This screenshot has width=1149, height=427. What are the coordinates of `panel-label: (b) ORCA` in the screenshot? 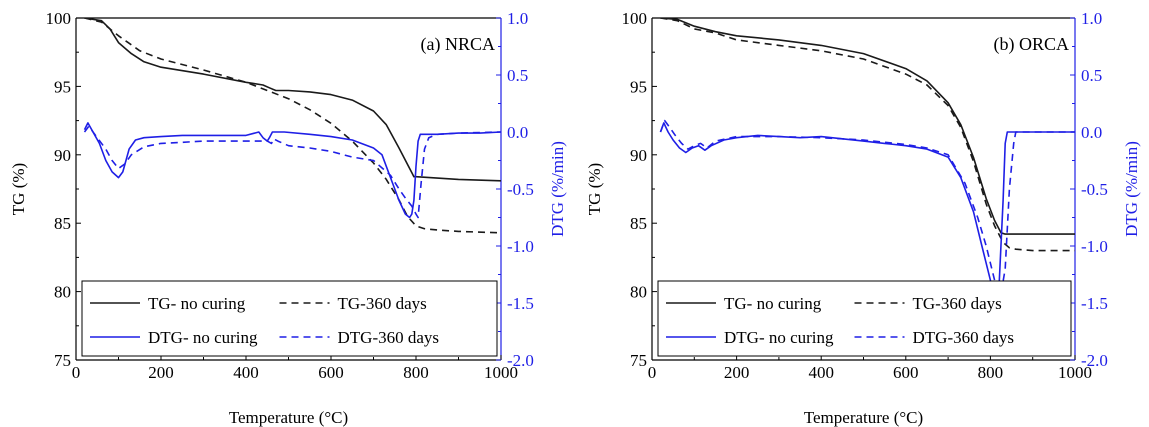 It's located at (1032, 44).